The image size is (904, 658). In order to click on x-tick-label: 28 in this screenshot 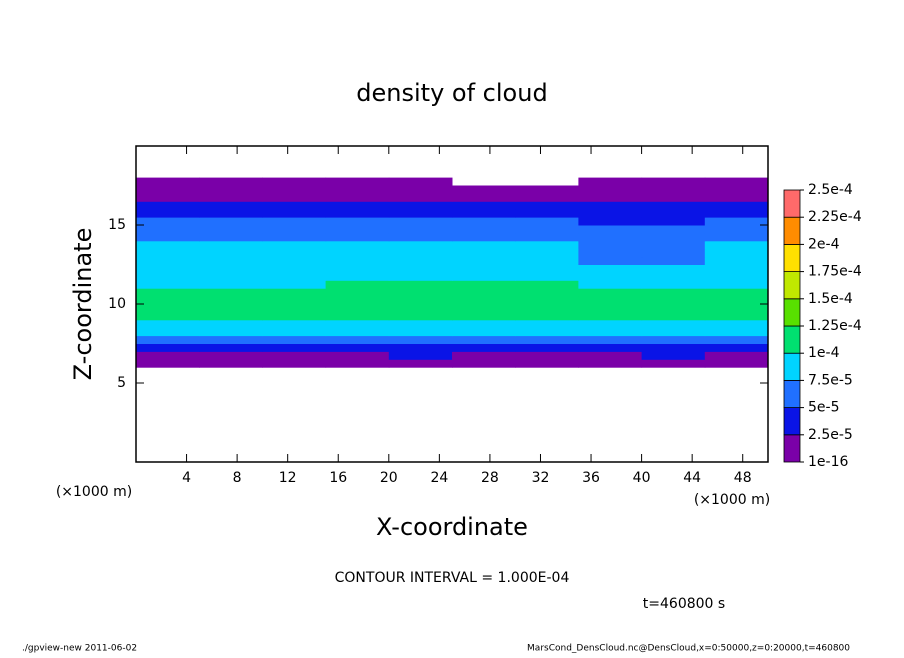, I will do `click(490, 478)`.